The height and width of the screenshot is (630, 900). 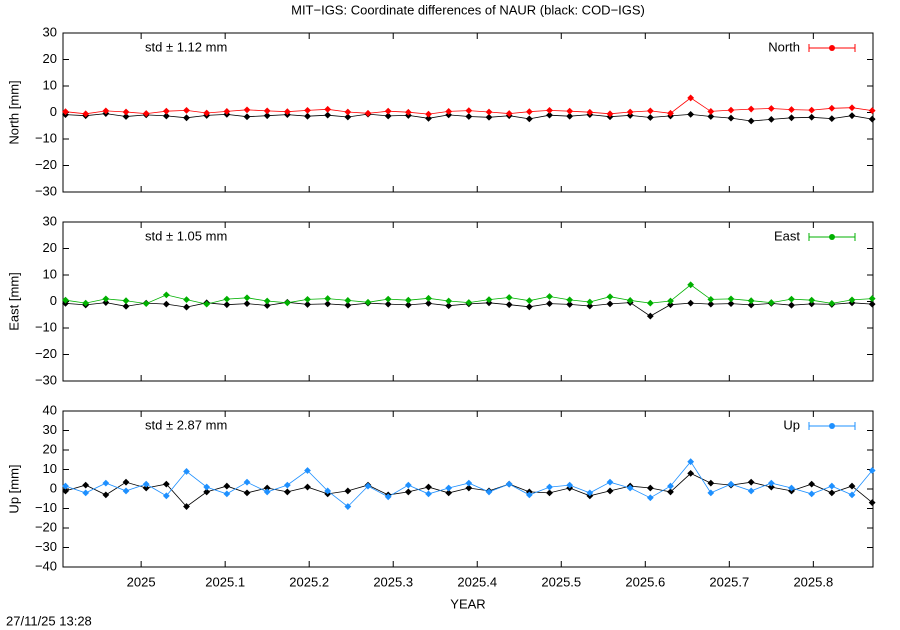 What do you see at coordinates (186, 424) in the screenshot?
I see `std-annotation: std ± 2.87 mm` at bounding box center [186, 424].